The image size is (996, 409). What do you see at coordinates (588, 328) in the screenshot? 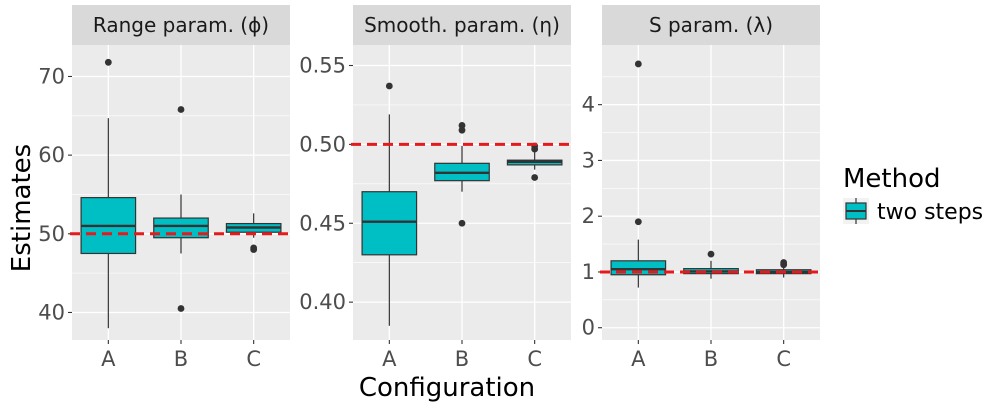
I see `y-tick-label: 0` at bounding box center [588, 328].